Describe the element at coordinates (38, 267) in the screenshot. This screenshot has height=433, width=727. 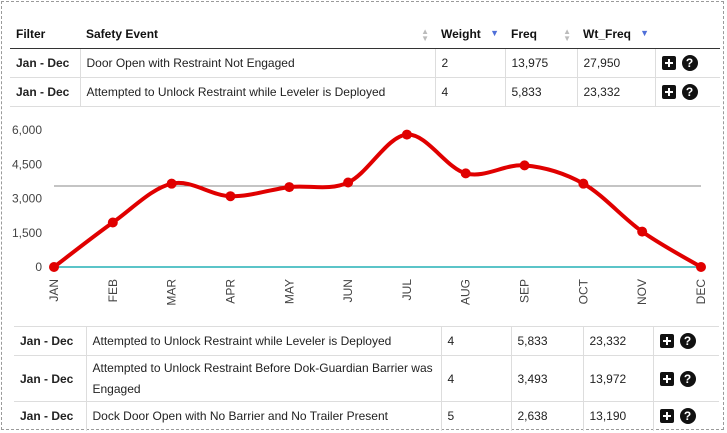
I see `y-tick-label: 0` at that location.